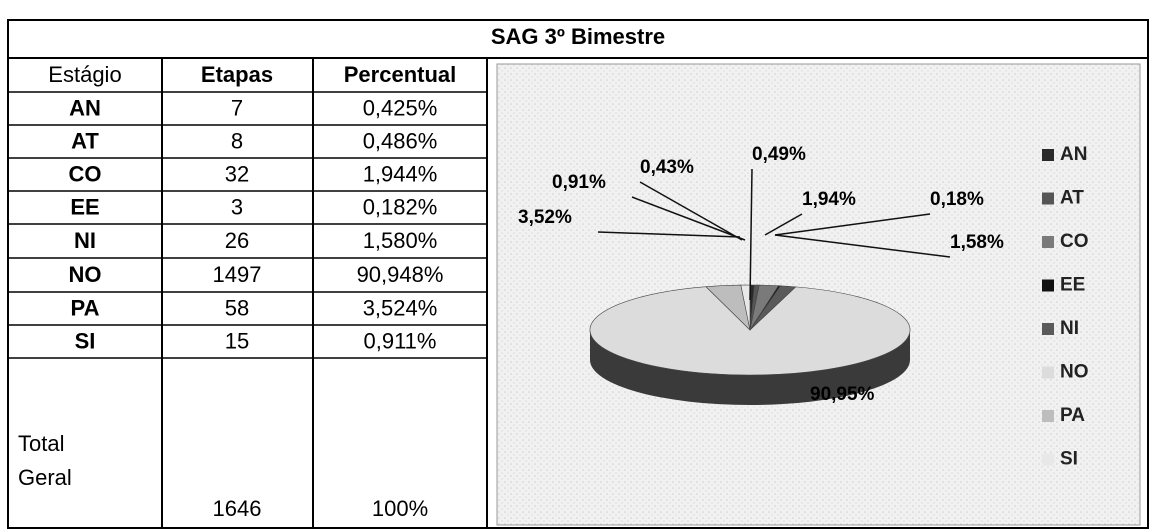 This screenshot has width=1154, height=529. What do you see at coordinates (84, 74) in the screenshot?
I see `header-cell: Estágio` at bounding box center [84, 74].